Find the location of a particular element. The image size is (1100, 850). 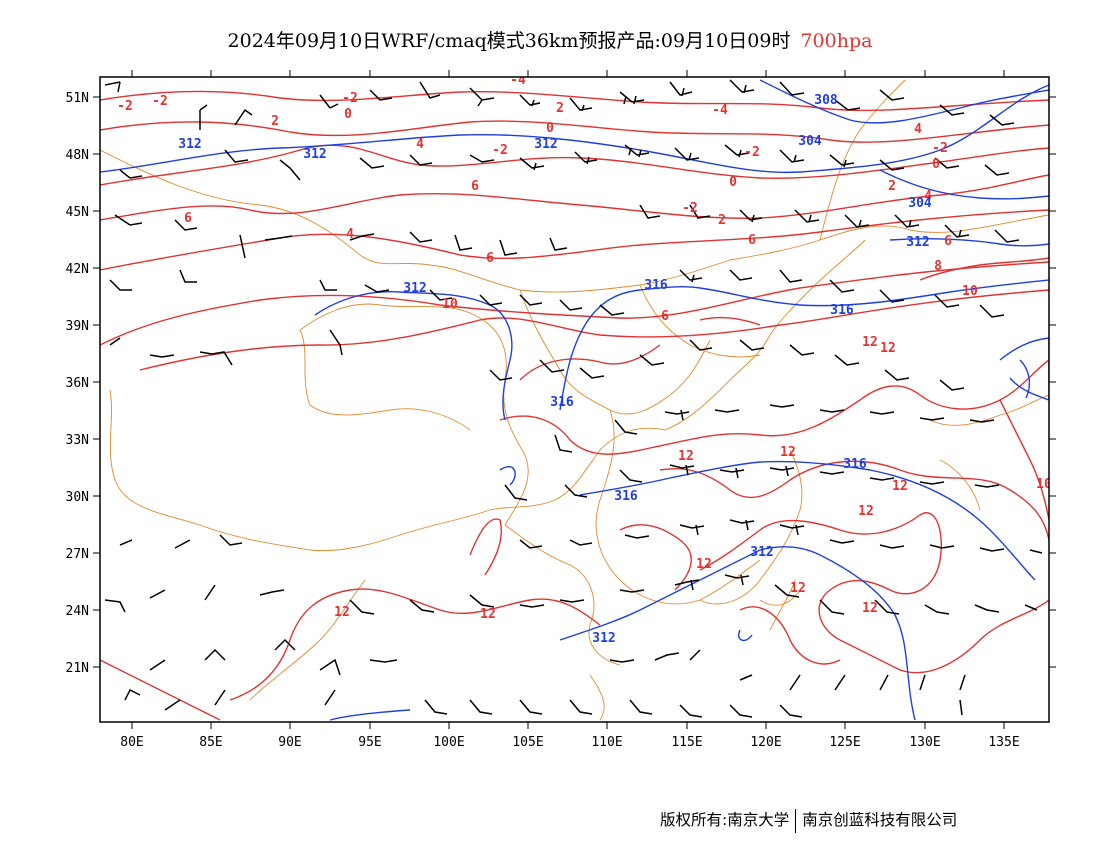

lon-label: 80E is located at coordinates (131, 742).